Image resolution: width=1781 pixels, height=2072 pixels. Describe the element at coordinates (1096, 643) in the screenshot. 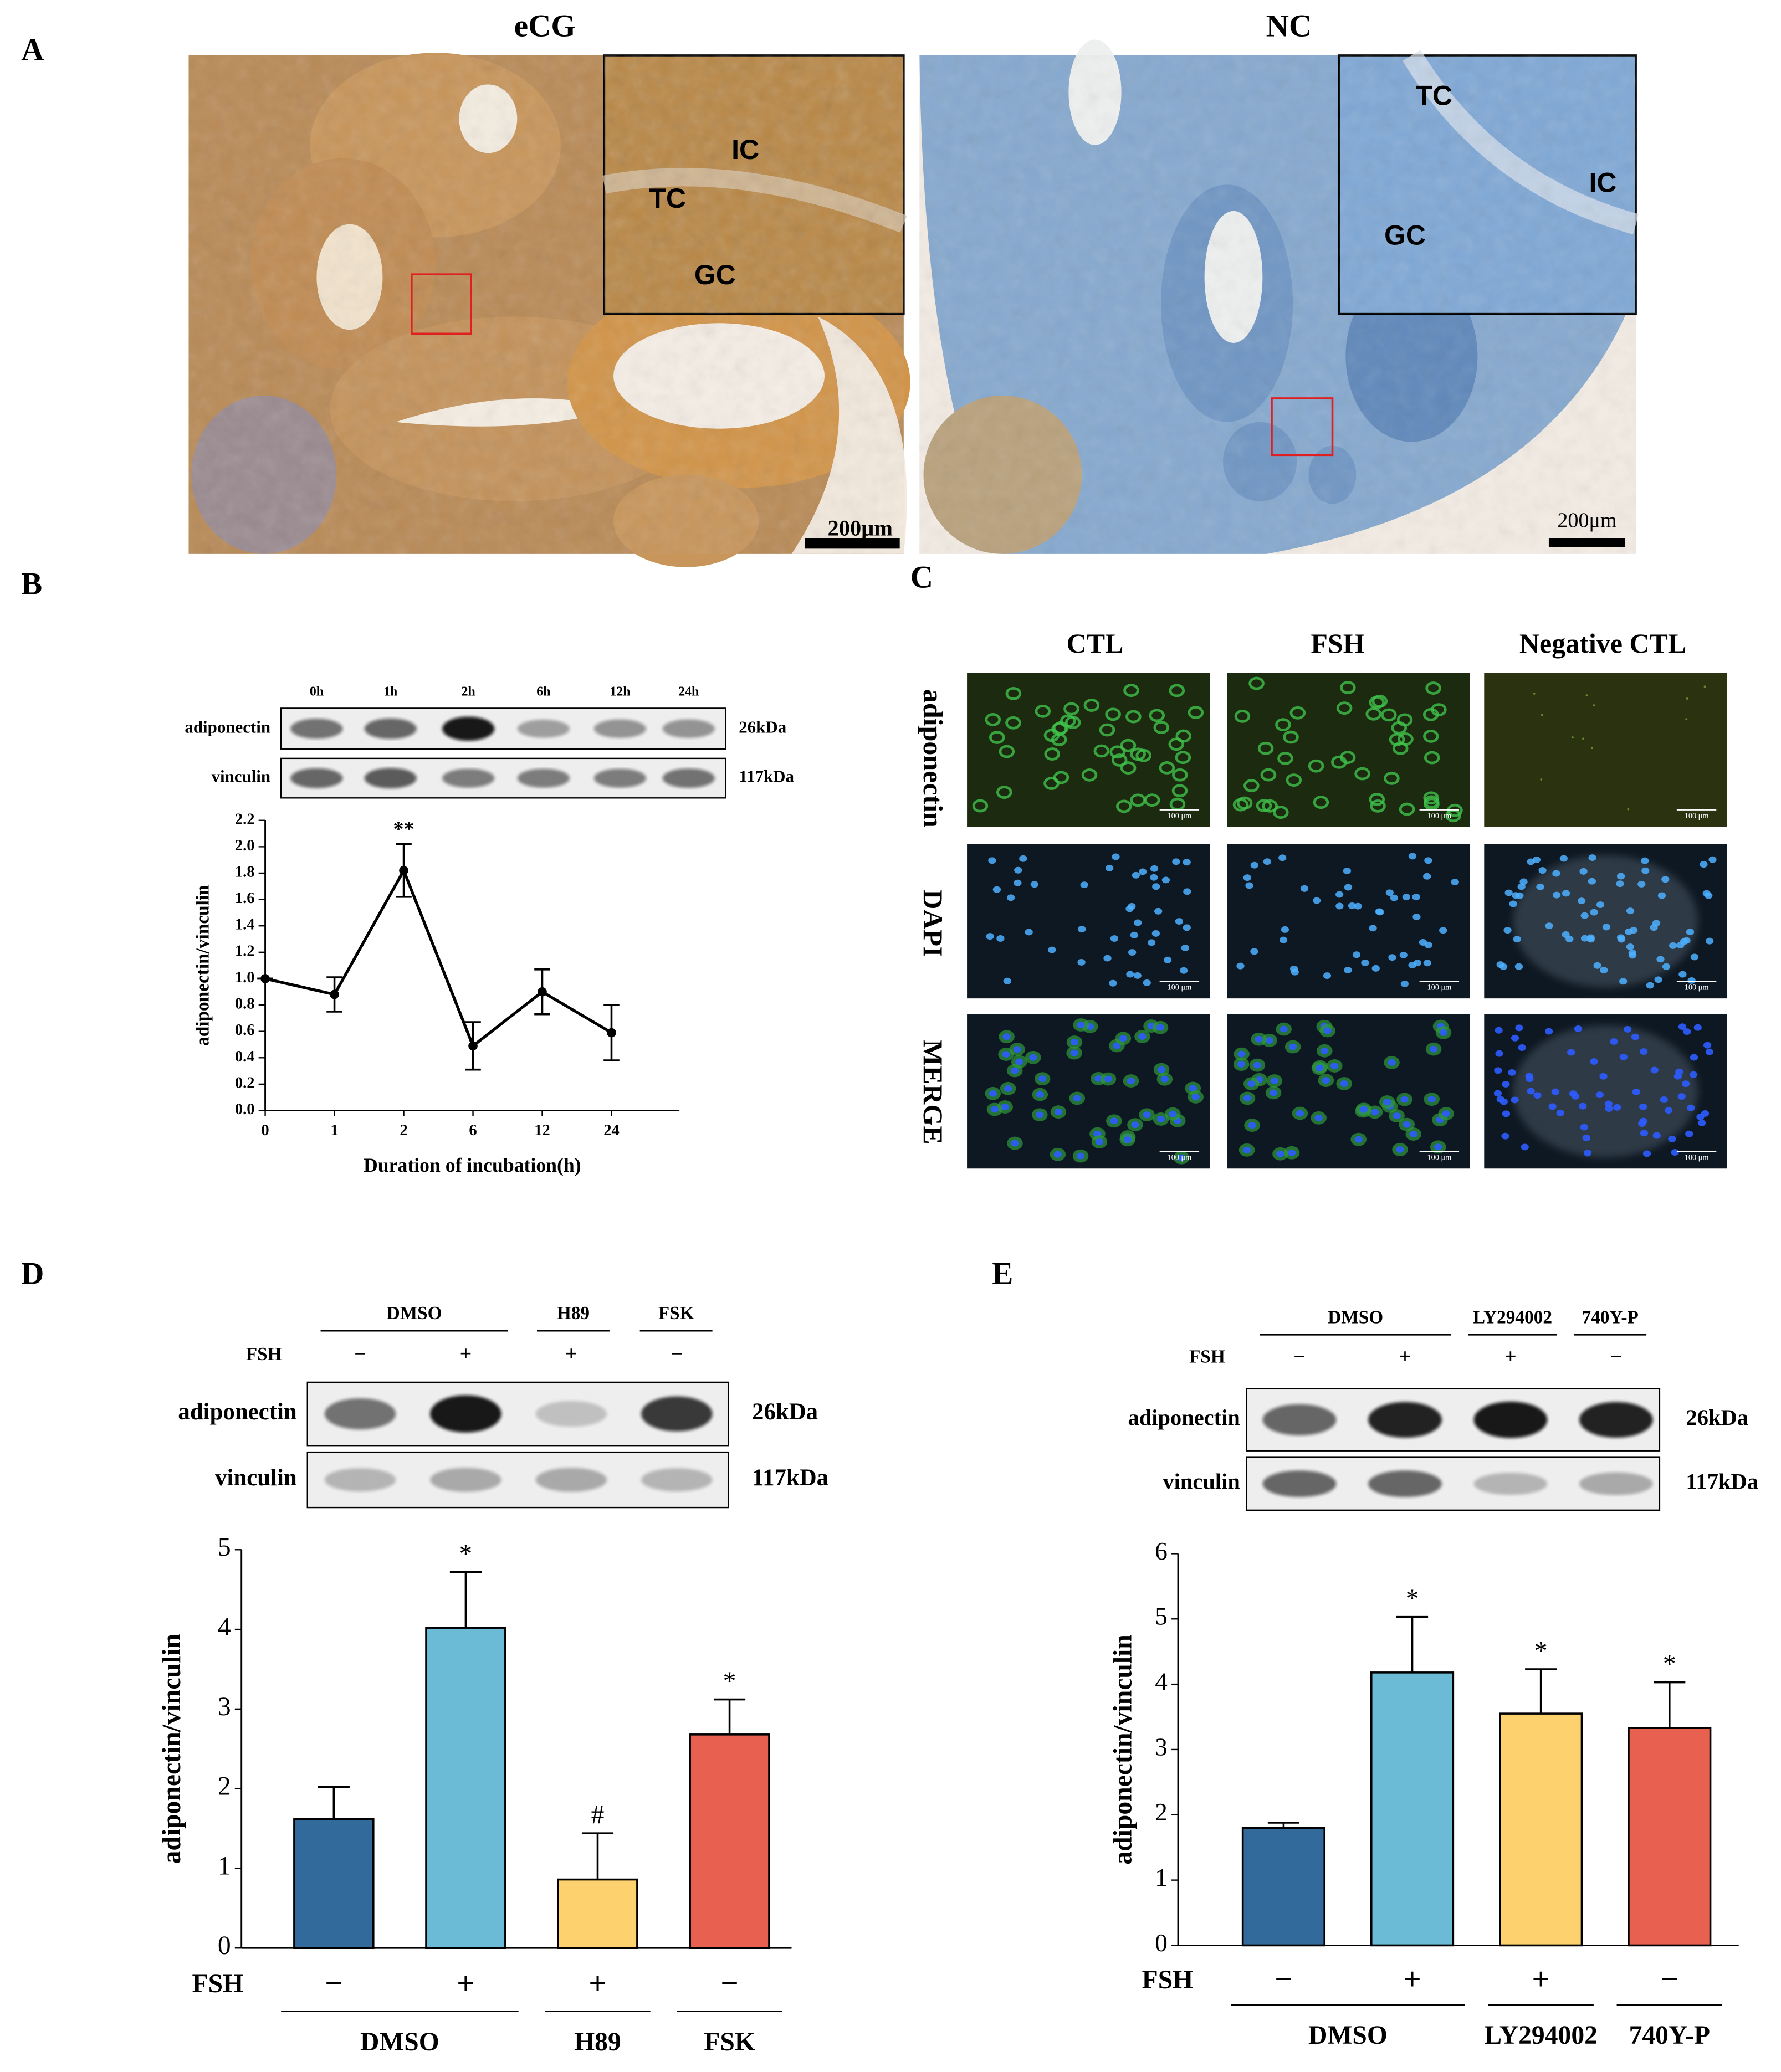

I see `column-header: CTL` at that location.